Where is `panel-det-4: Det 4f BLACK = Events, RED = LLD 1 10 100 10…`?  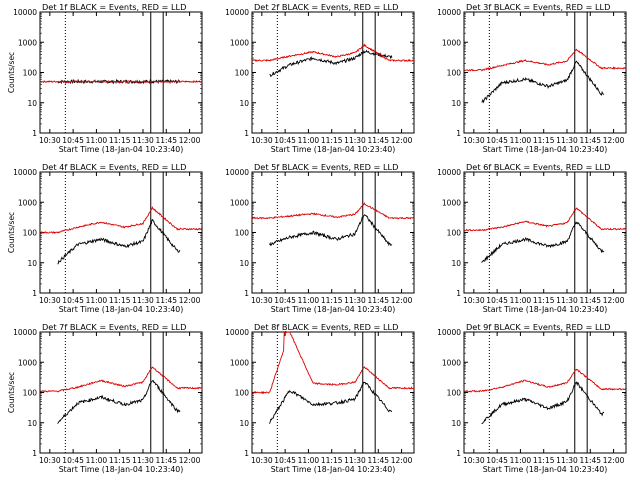 panel-det-4: Det 4f BLACK = Events, RED = LLD 1 10 100 10… is located at coordinates (105, 238).